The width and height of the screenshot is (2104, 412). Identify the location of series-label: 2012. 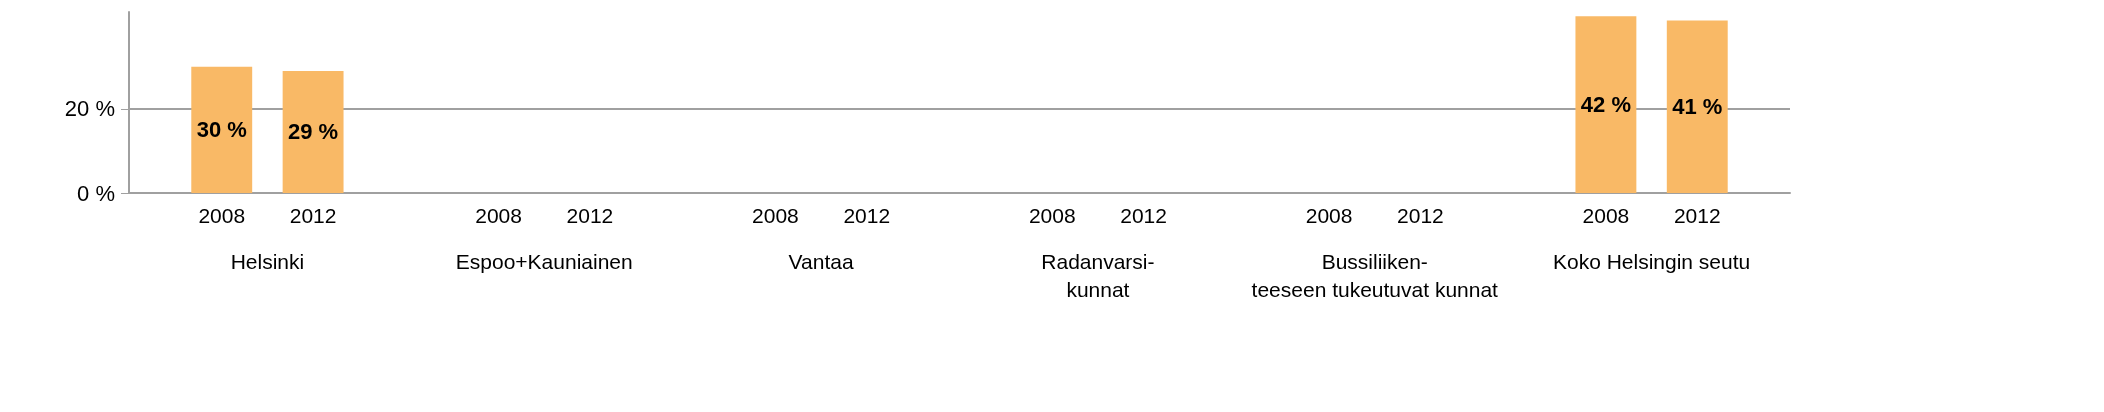
(313, 215).